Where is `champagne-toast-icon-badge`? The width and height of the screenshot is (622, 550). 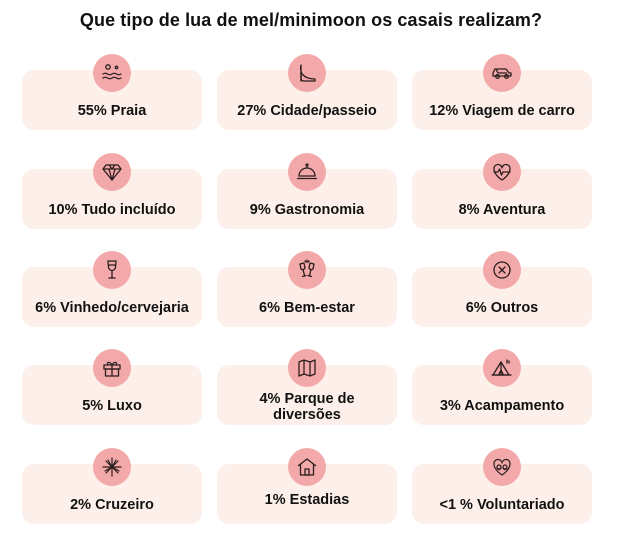 champagne-toast-icon-badge is located at coordinates (307, 270).